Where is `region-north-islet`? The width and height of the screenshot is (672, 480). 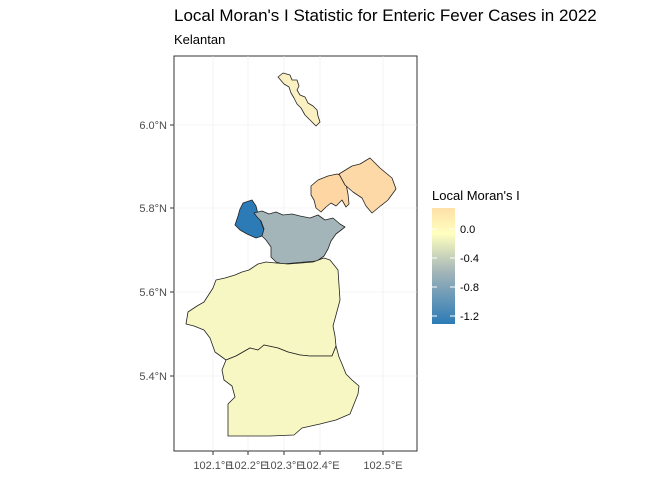 region-north-islet is located at coordinates (299, 99).